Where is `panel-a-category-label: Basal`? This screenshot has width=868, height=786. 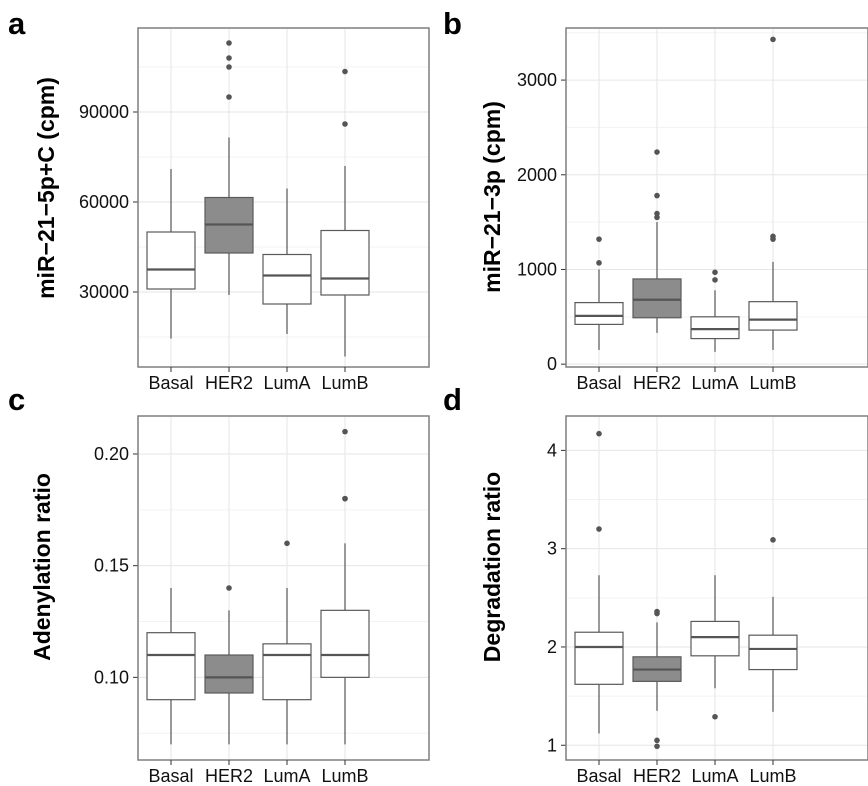 panel-a-category-label: Basal is located at coordinates (170, 383).